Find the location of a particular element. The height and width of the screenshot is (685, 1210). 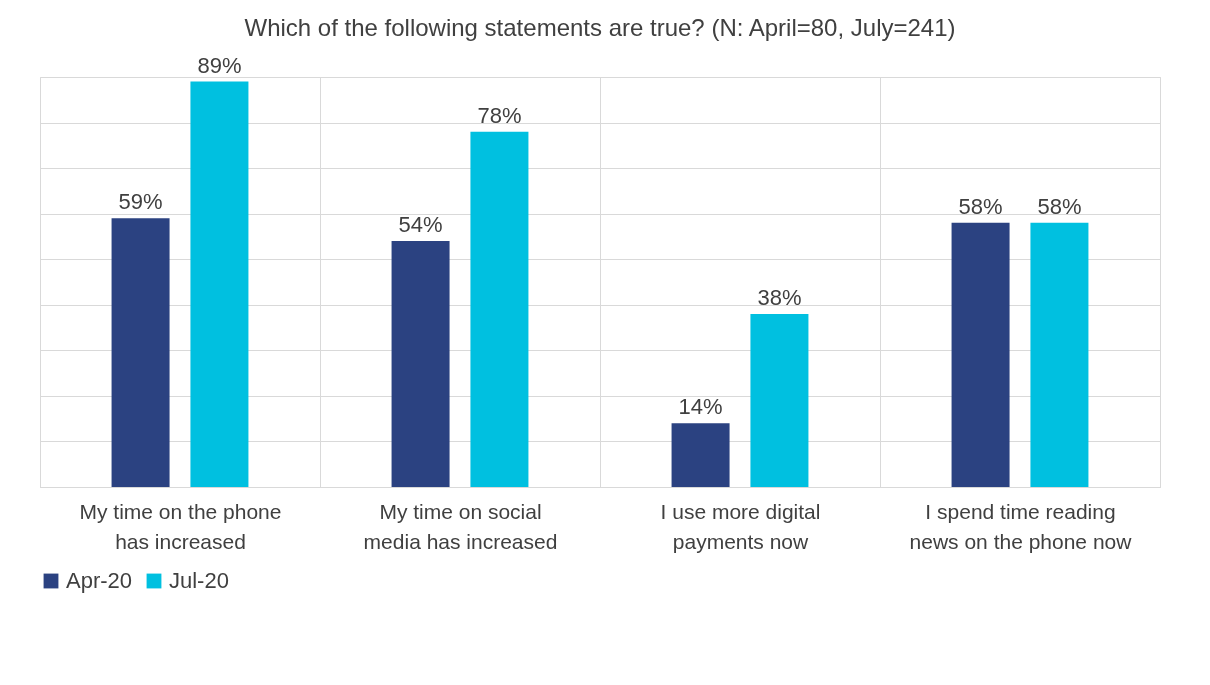

x-tick-label: My time on social media has increased is located at coordinates (460, 526).